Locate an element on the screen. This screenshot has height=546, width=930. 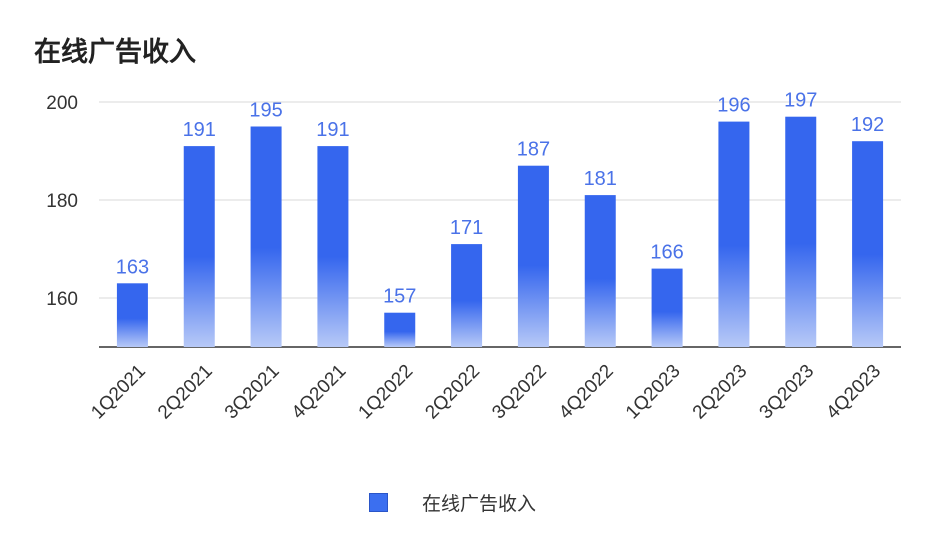
y-tick-label: 200 is located at coordinates (62, 103).